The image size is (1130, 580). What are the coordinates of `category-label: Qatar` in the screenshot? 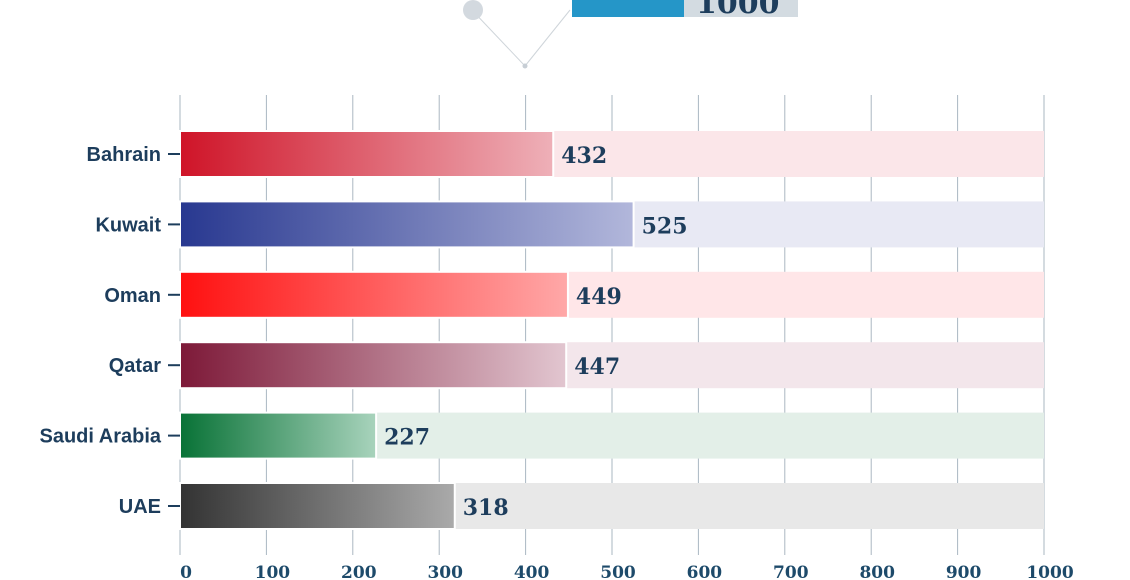 It's located at (135, 366).